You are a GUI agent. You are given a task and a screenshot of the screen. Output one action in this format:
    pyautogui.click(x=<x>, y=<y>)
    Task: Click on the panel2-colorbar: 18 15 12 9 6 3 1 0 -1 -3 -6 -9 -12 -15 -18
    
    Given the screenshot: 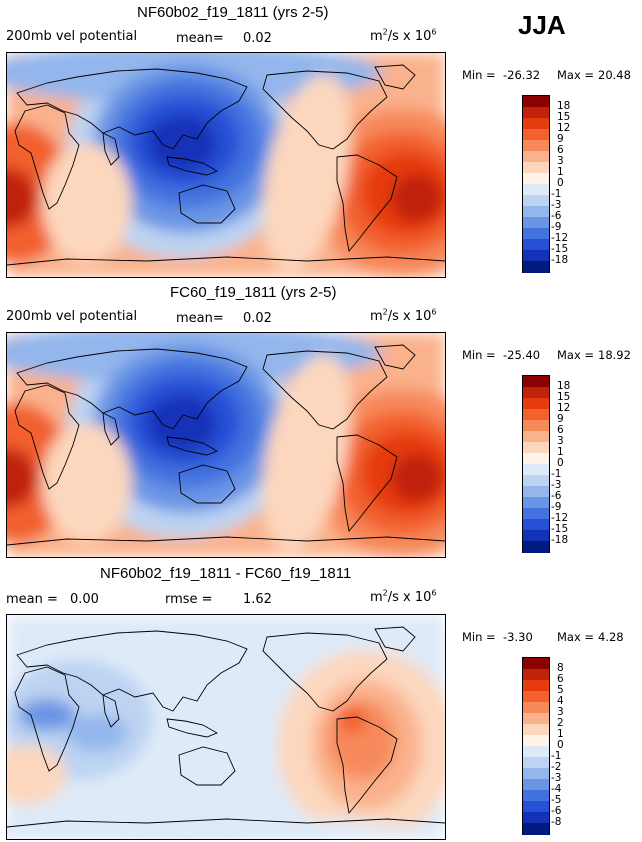 What is the action you would take?
    pyautogui.click(x=546, y=464)
    